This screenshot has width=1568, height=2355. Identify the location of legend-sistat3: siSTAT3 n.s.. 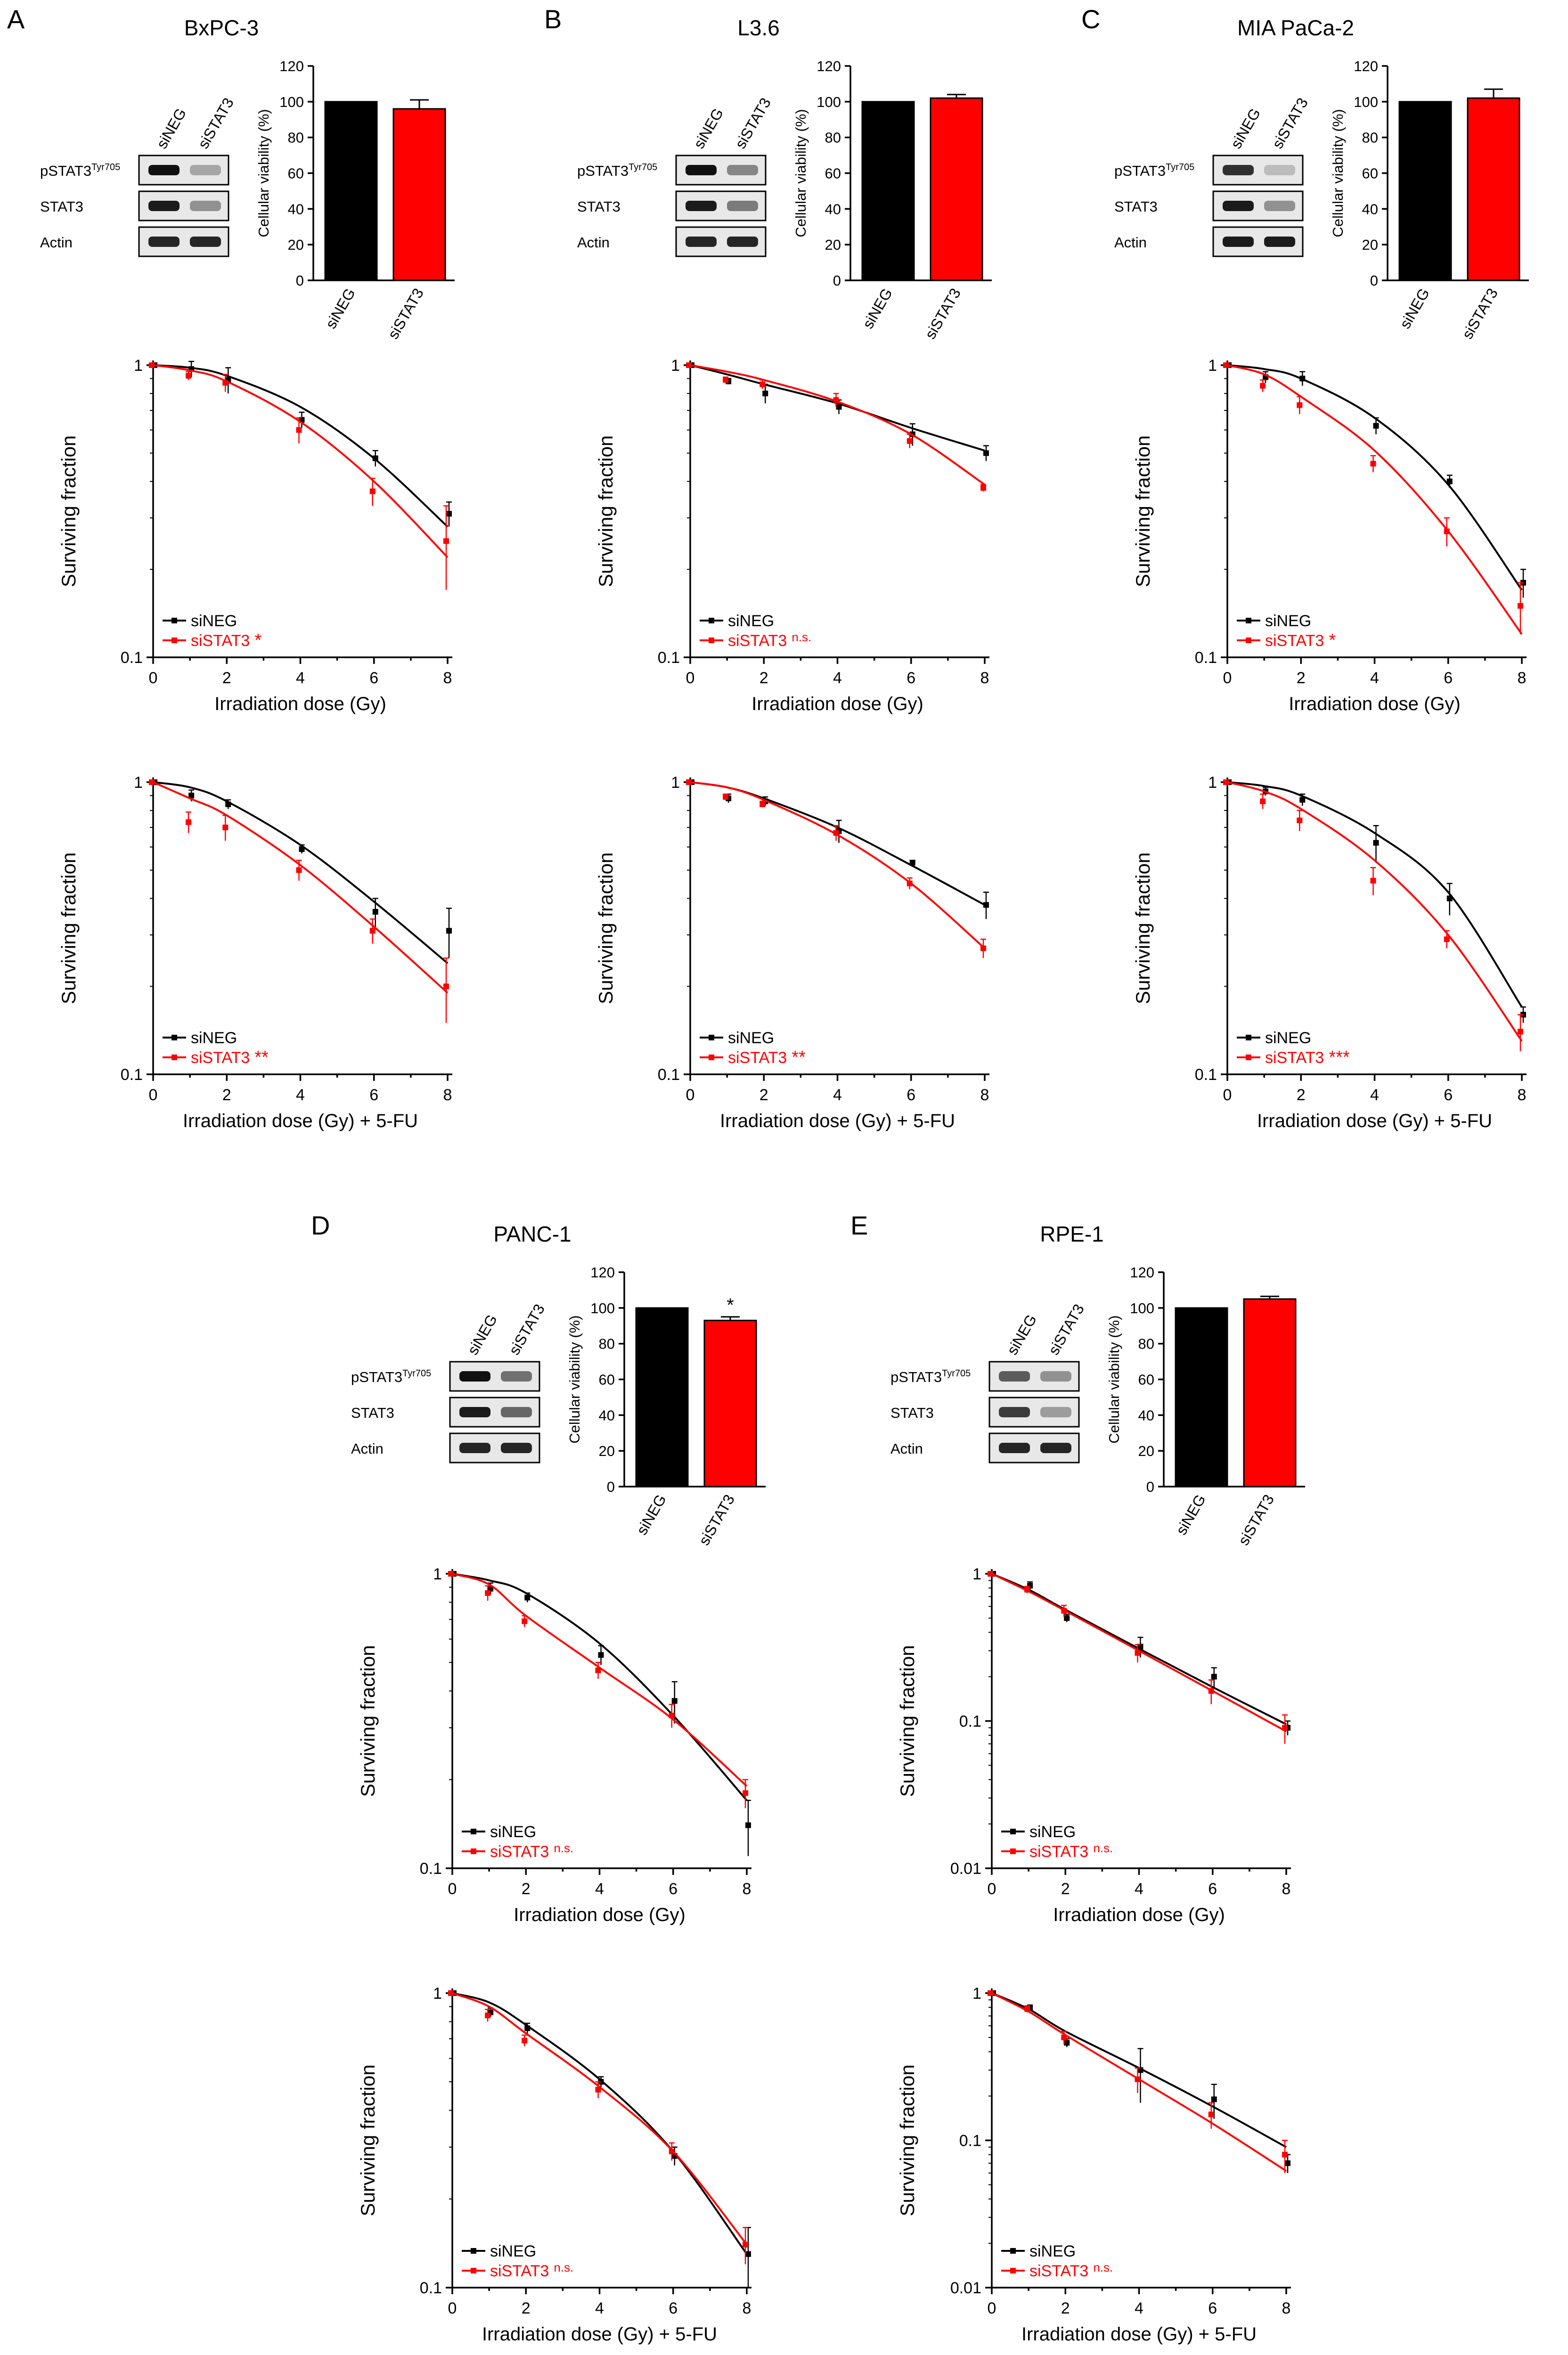
(531, 2270).